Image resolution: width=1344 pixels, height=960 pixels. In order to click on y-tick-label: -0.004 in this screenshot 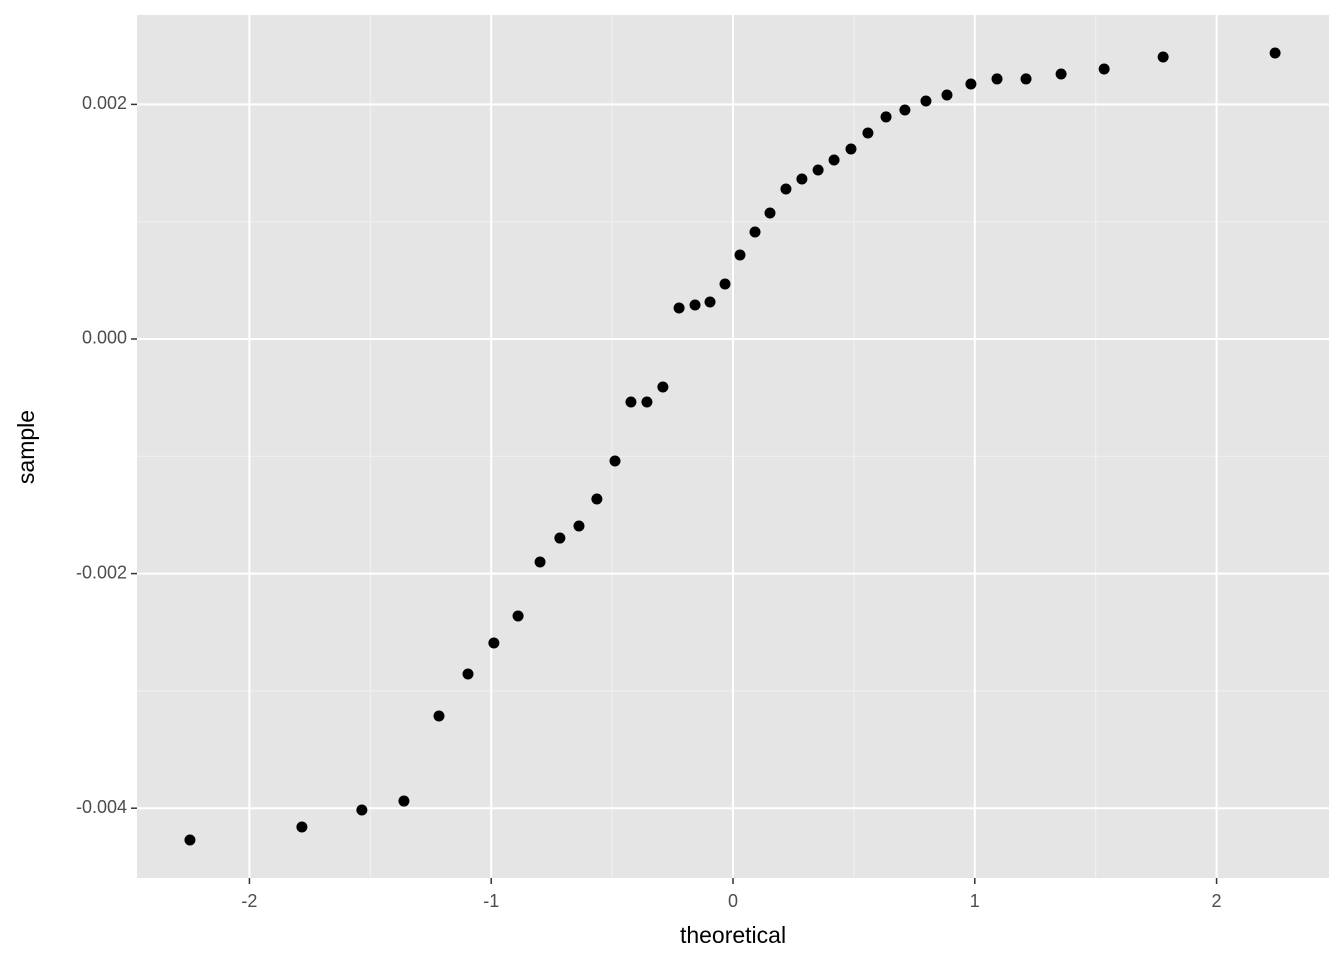, I will do `click(101, 807)`.